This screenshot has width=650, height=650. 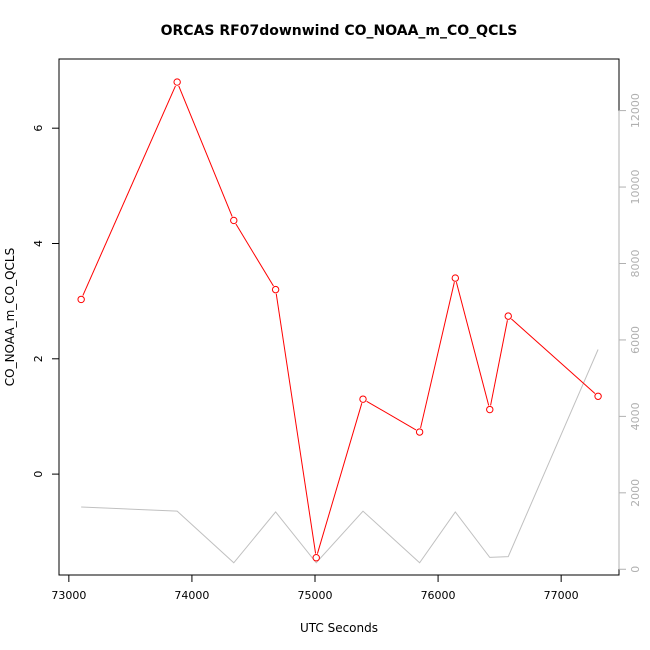 I want to click on y2-tick-label: 8000, so click(x=635, y=263).